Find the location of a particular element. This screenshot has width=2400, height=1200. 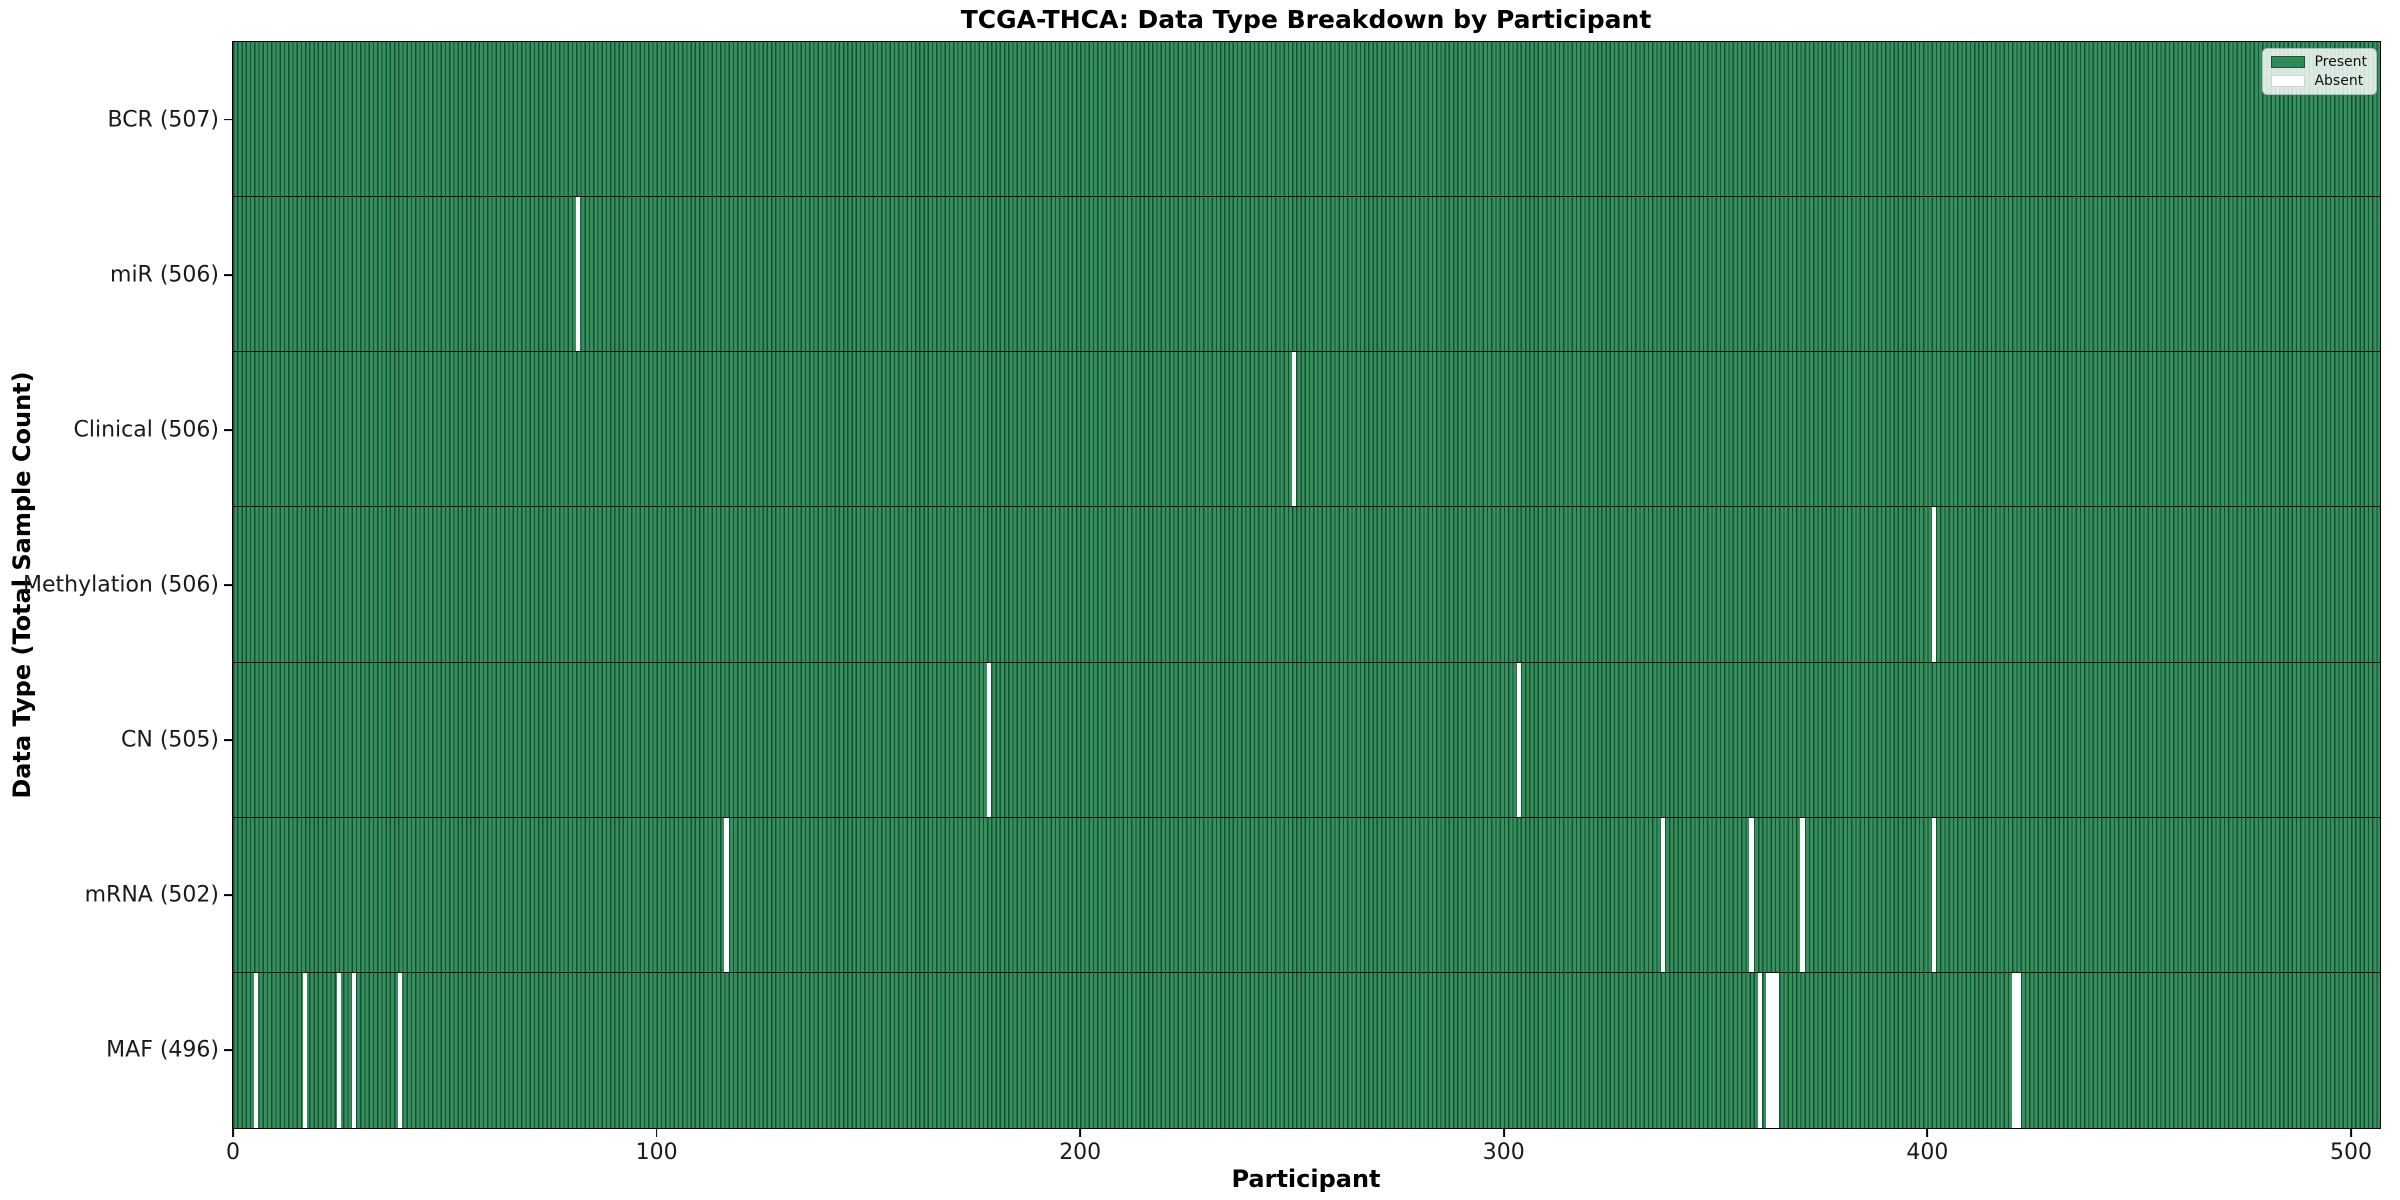

row-mrna is located at coordinates (1306, 895).